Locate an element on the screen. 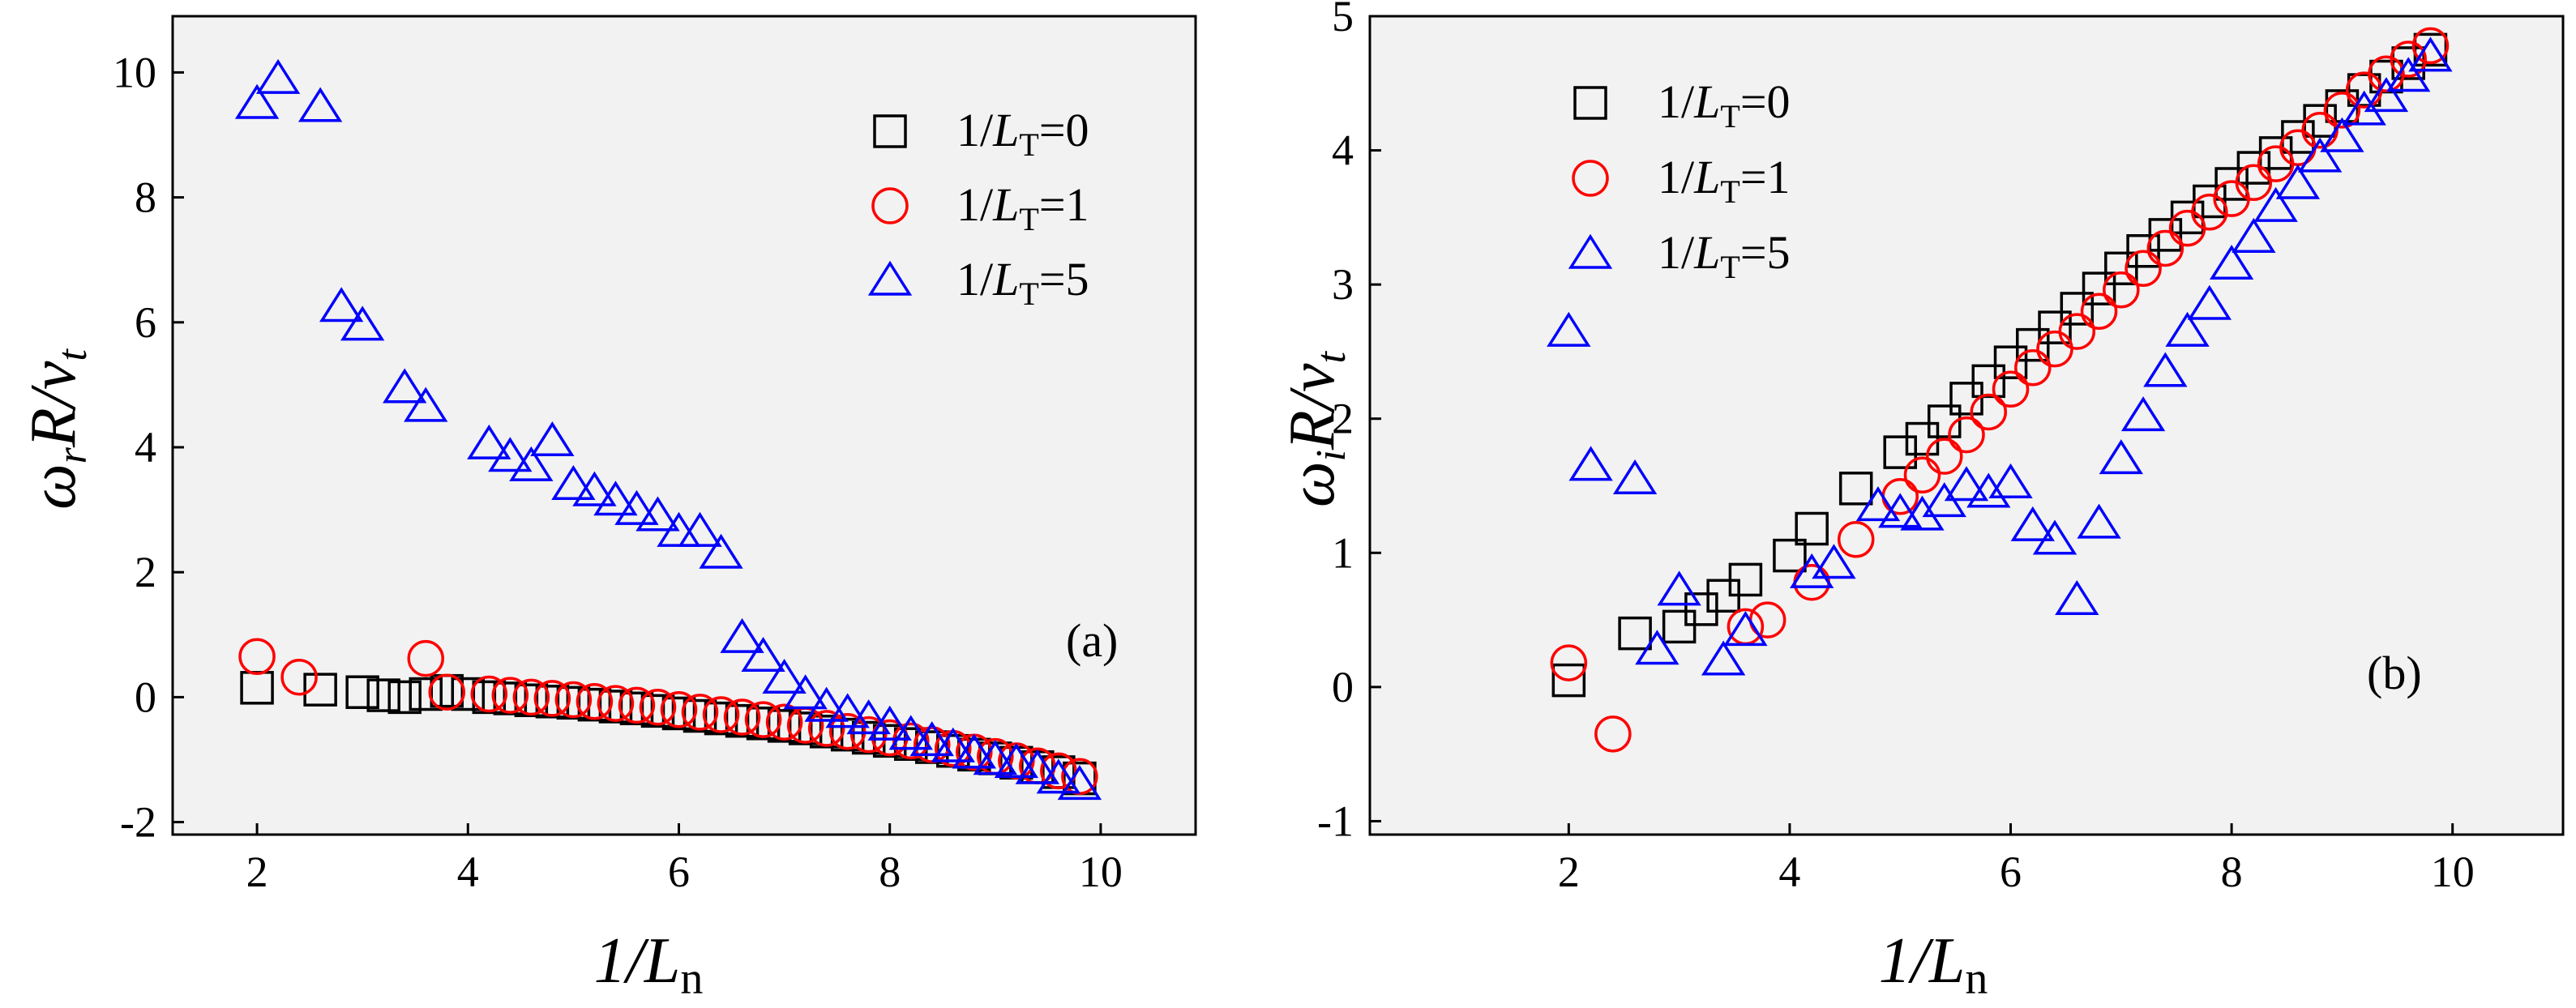 The height and width of the screenshot is (1008, 2576). y-tick-label: 4 is located at coordinates (1343, 150).